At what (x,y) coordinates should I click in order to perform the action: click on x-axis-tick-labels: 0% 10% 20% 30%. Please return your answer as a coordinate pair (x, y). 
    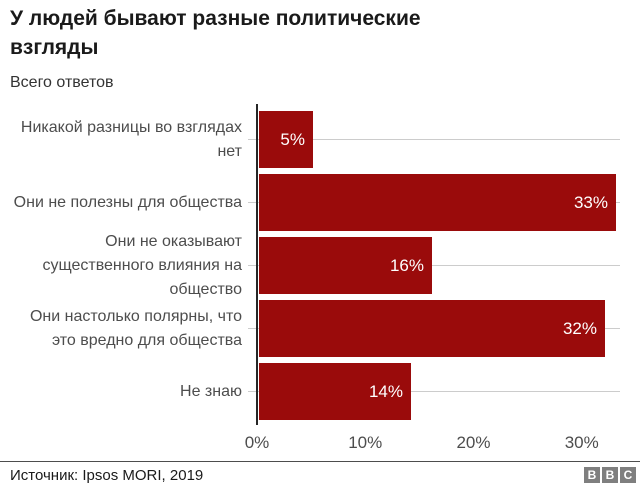
    Looking at the image, I should click on (432, 444).